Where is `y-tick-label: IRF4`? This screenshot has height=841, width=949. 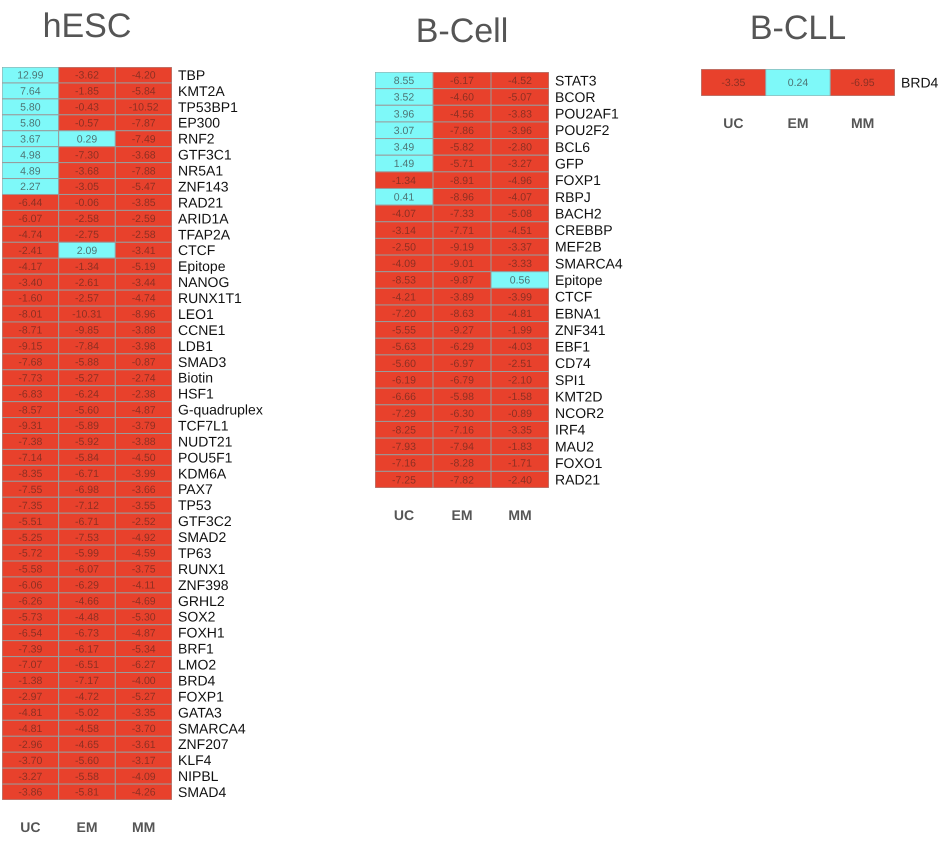 y-tick-label: IRF4 is located at coordinates (570, 430).